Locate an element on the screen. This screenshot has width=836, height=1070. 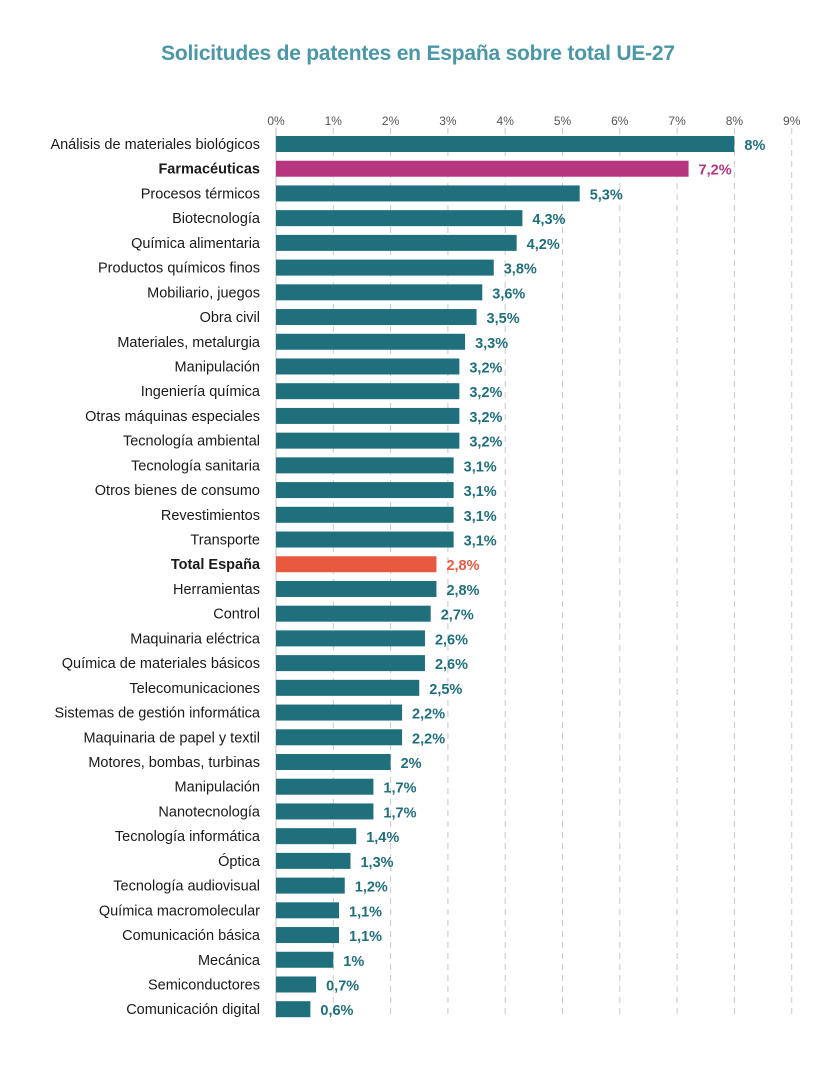
category-label: Transporte is located at coordinates (225, 541).